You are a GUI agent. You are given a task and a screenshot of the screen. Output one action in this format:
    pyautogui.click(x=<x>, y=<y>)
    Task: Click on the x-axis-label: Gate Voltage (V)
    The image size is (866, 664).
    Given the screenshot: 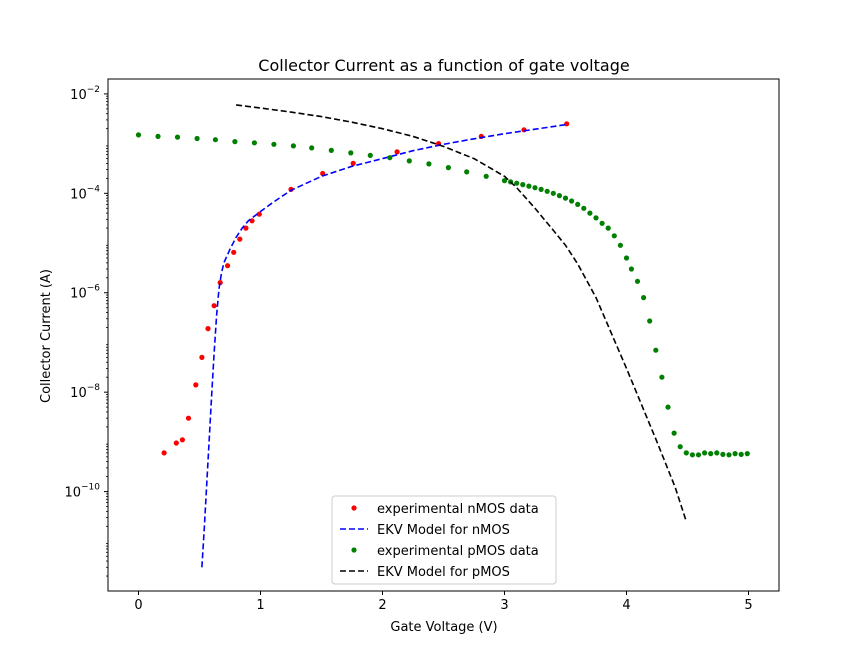 What is the action you would take?
    pyautogui.click(x=443, y=627)
    